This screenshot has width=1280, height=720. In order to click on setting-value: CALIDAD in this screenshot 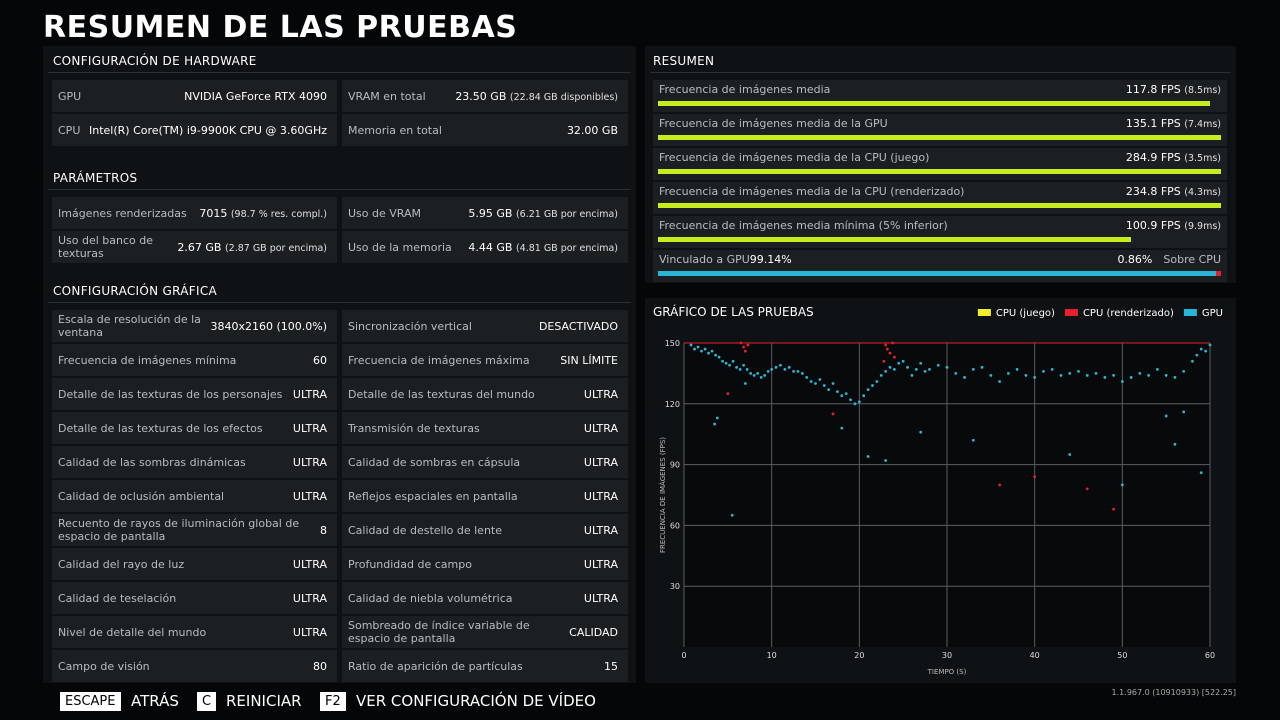, I will do `click(593, 632)`.